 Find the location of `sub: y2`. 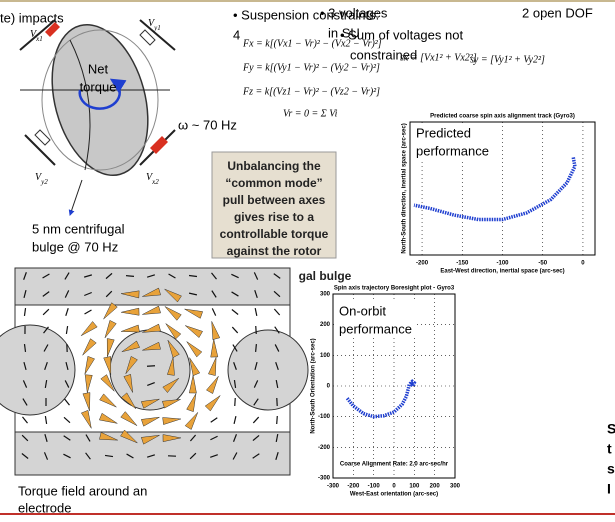

sub: y2 is located at coordinates (44, 182).